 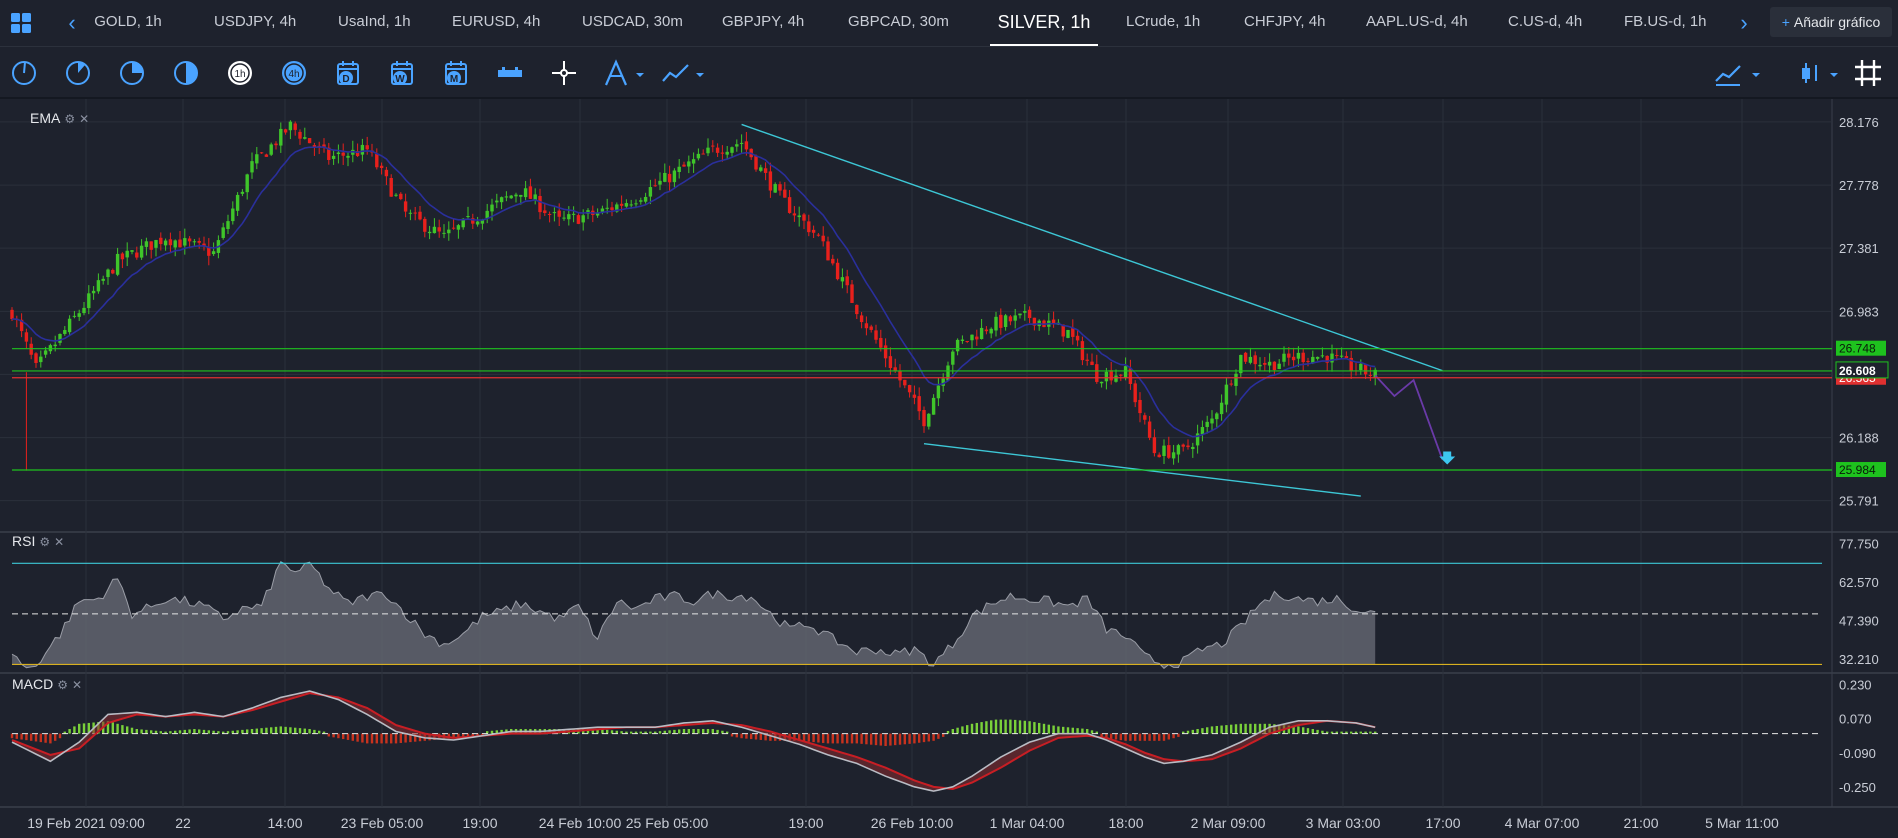 What do you see at coordinates (21, 23) in the screenshot?
I see `layout-grid-icon` at bounding box center [21, 23].